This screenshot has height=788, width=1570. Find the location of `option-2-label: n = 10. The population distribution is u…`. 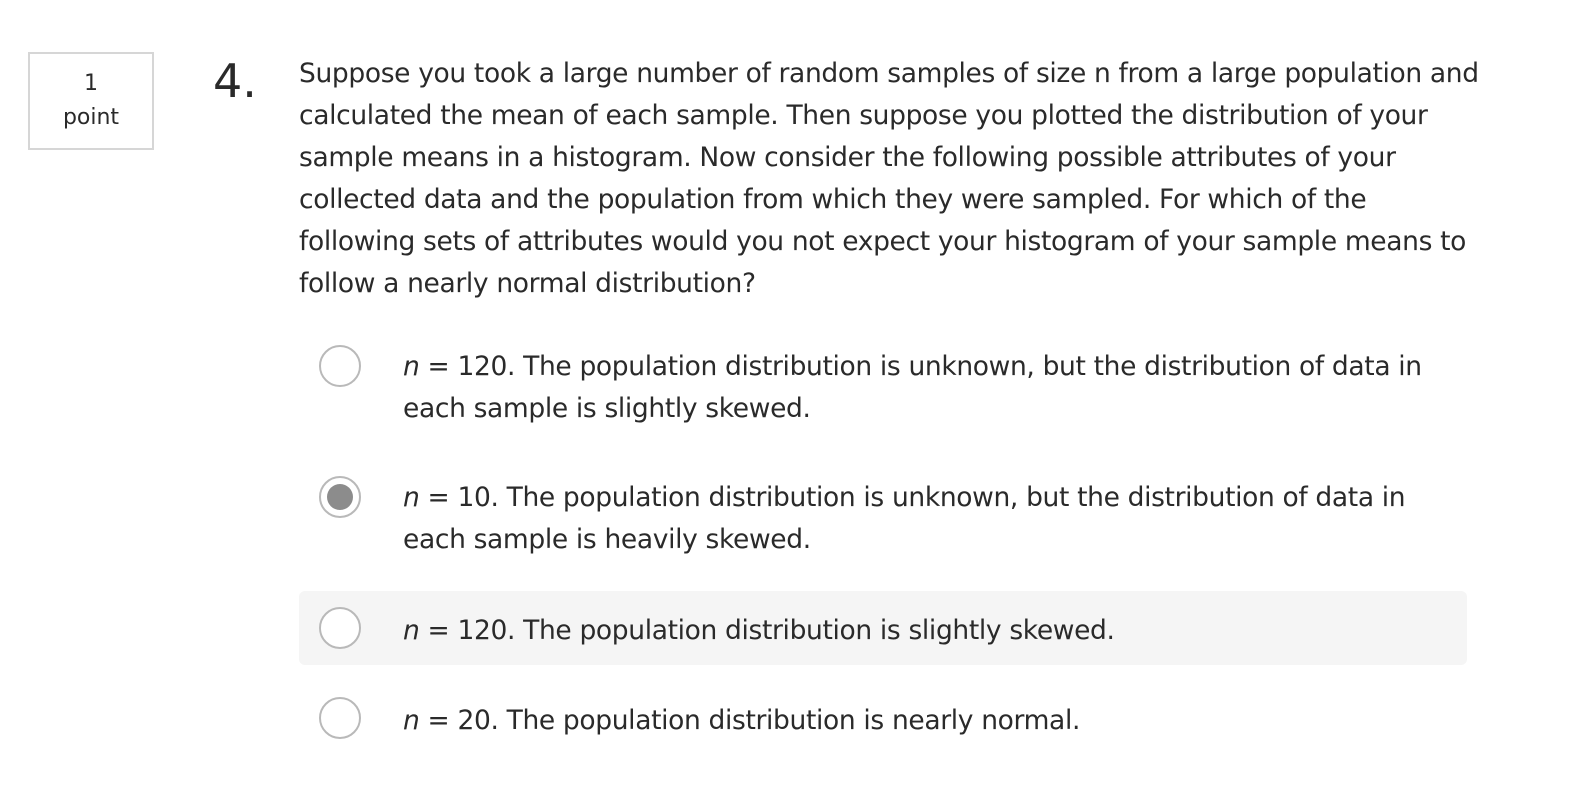

option-2-label: n = 10. The population distribution is u… is located at coordinates (928, 519).